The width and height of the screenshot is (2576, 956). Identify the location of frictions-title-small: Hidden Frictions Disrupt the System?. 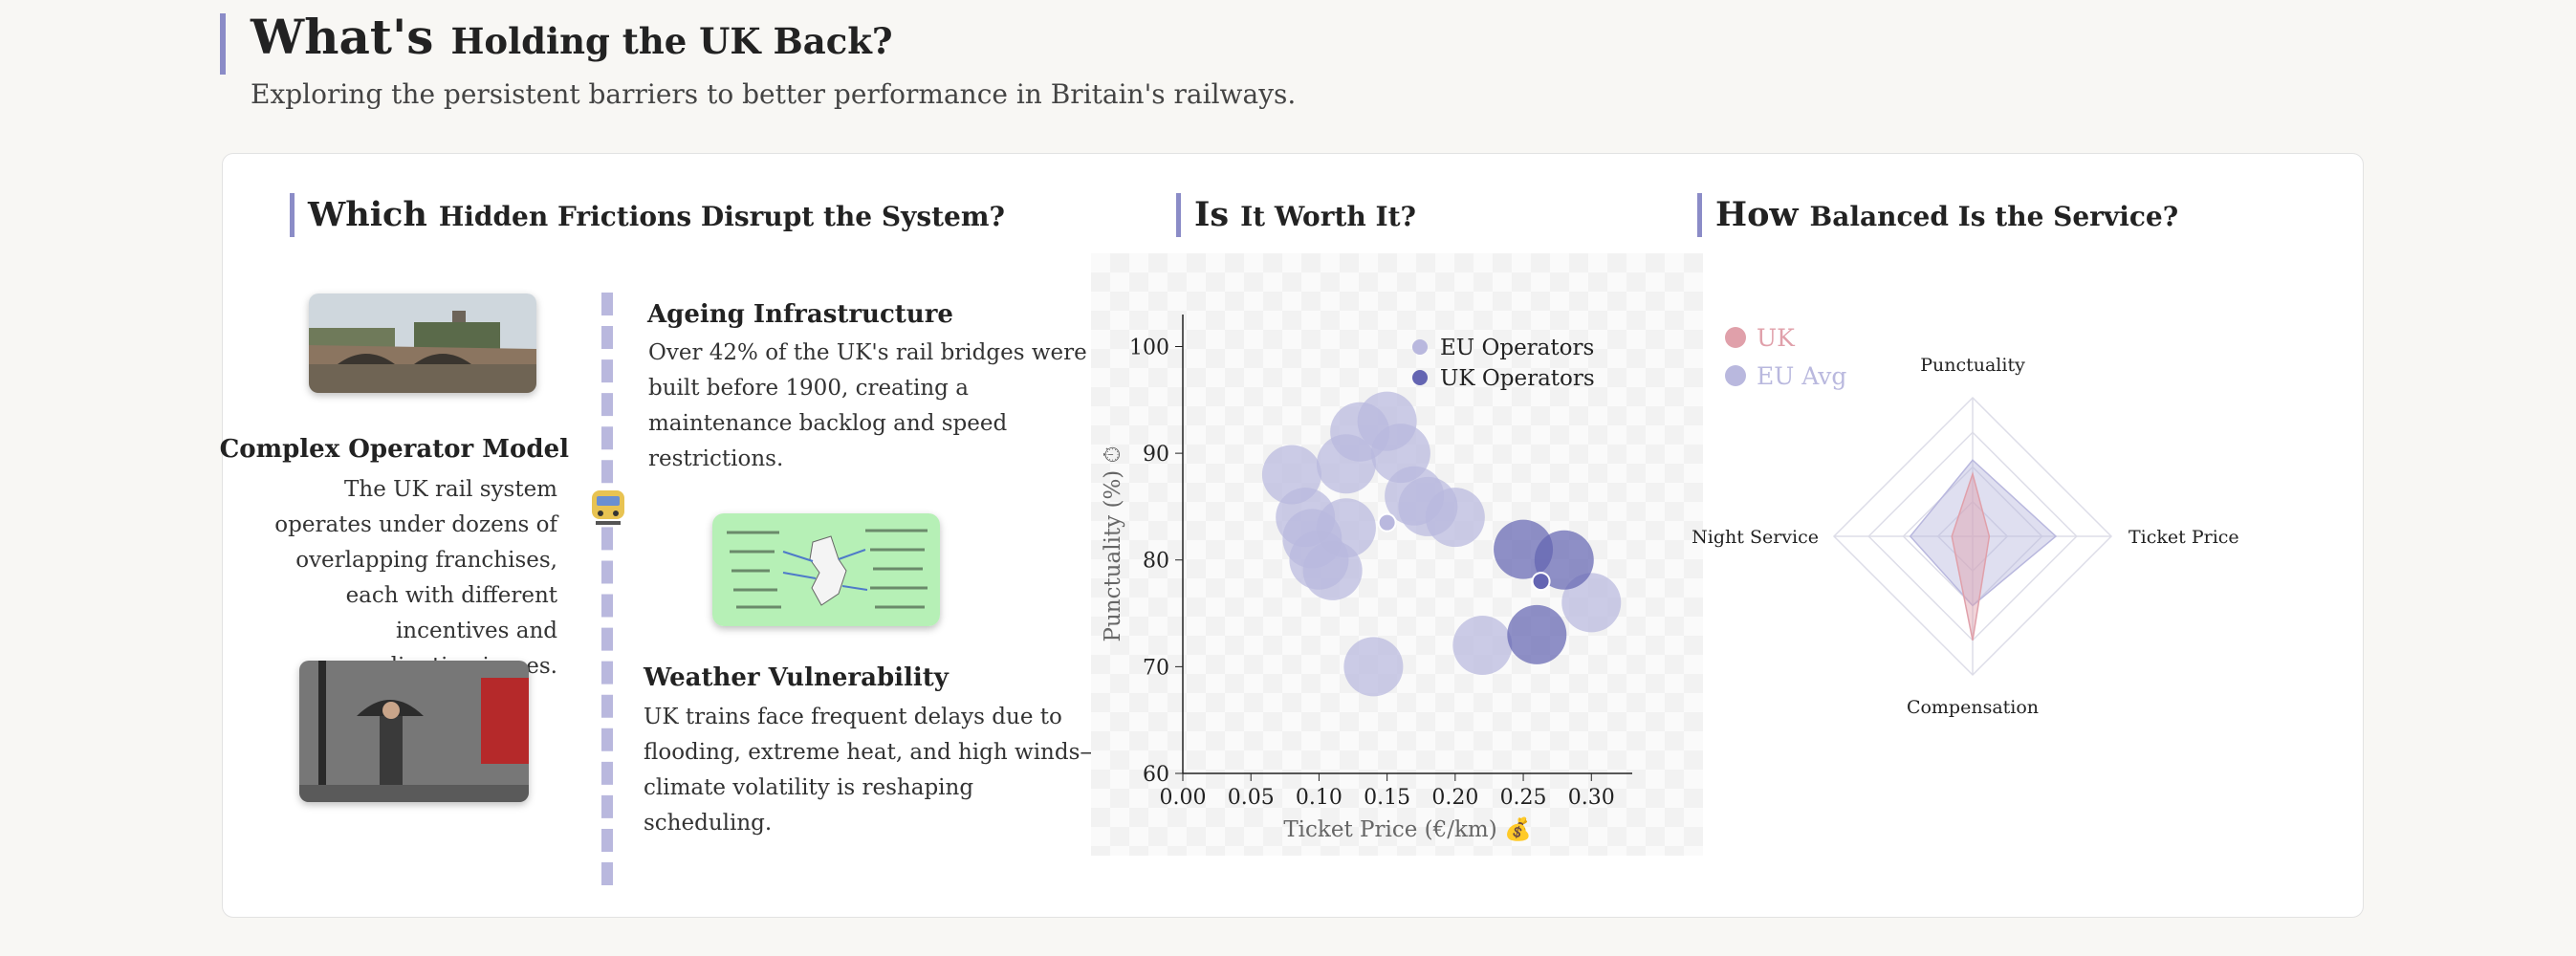
(721, 216).